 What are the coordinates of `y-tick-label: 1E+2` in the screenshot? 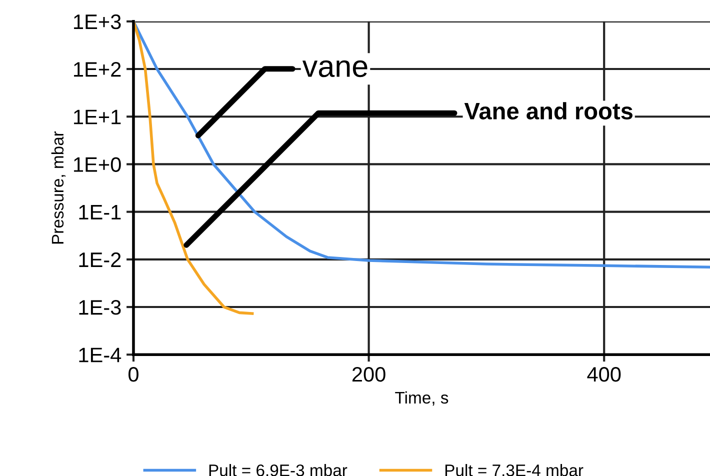 It's located at (97, 69).